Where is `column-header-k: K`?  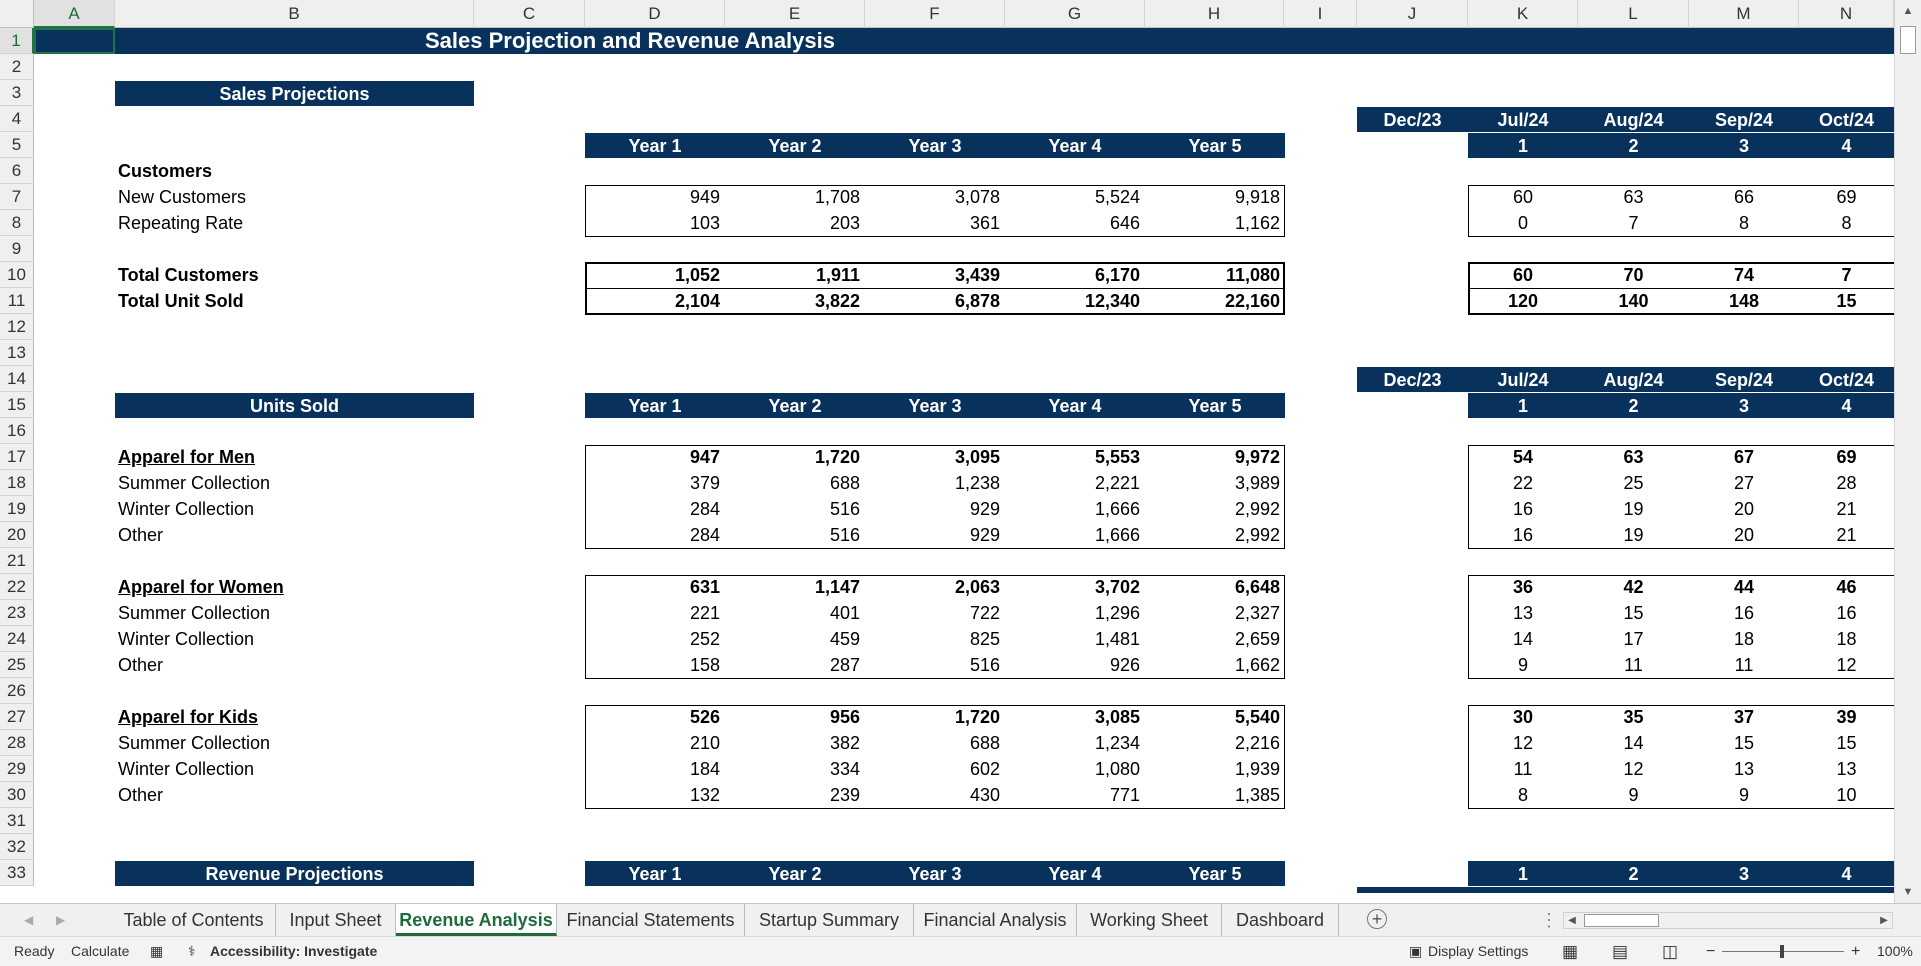
column-header-k: K is located at coordinates (1523, 14).